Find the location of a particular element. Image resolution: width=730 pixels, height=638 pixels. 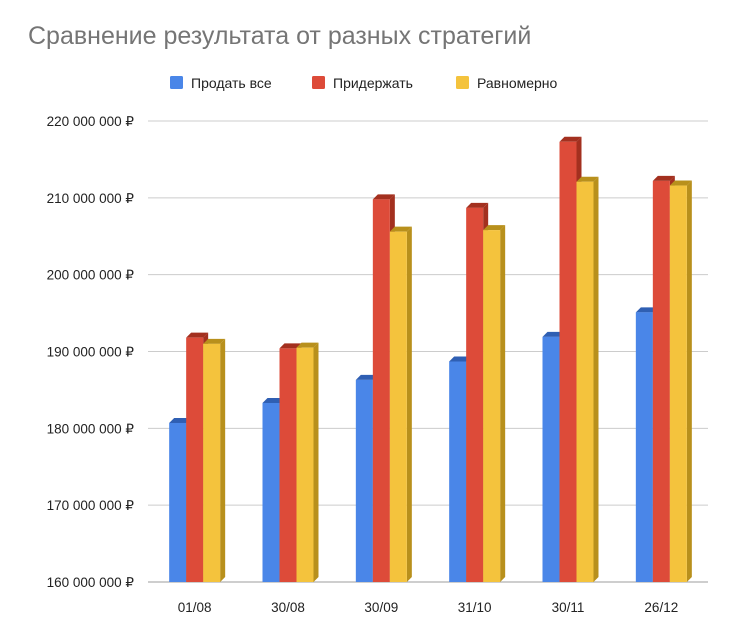

x-tick-label: 30/11 is located at coordinates (568, 607).